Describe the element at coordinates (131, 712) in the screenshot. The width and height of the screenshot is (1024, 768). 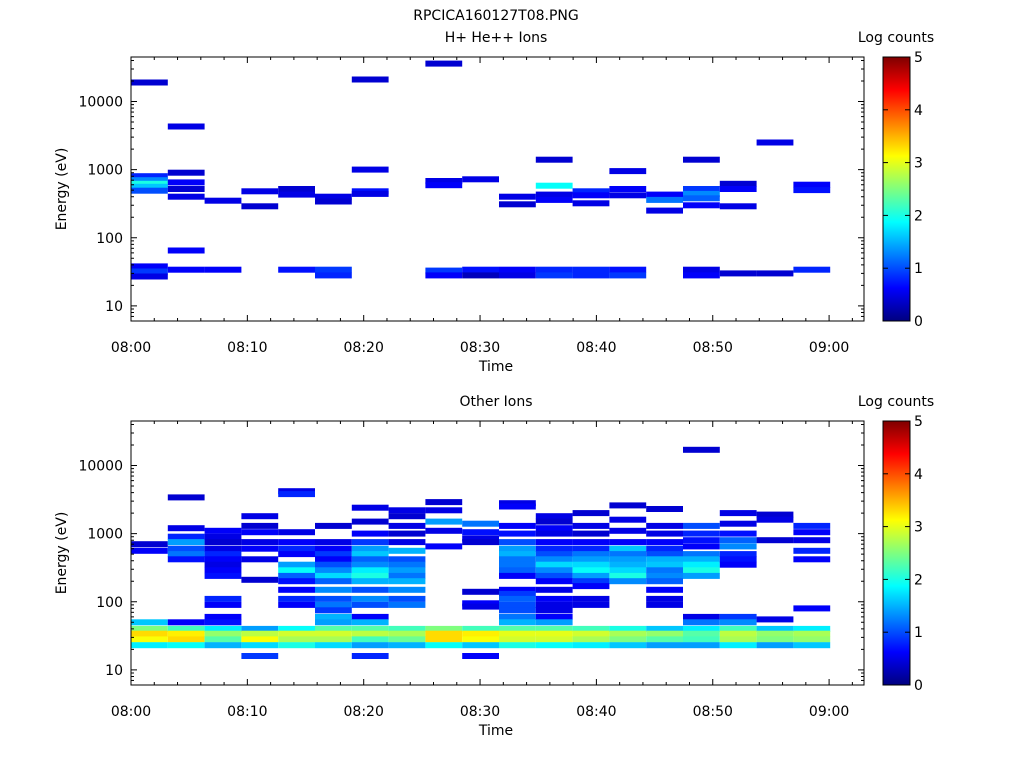
I see `x-tick-label: 08:00` at that location.